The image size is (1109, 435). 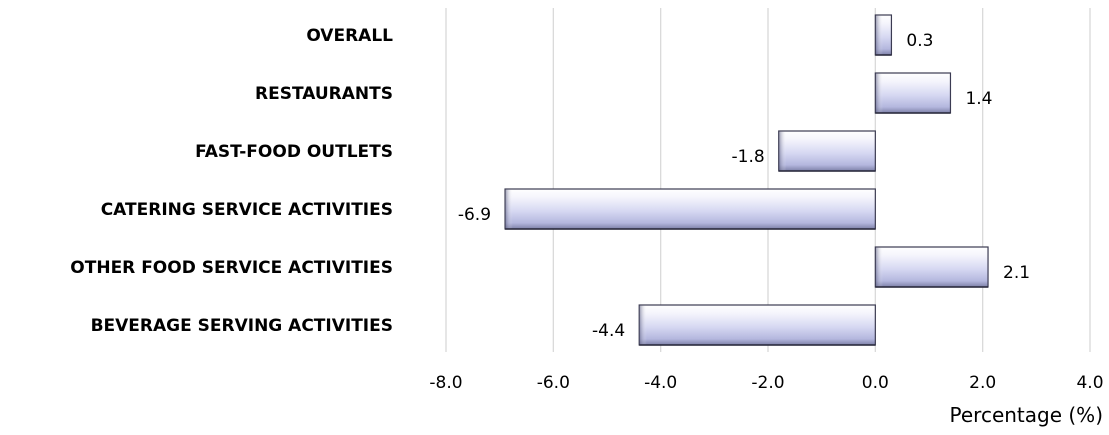 What do you see at coordinates (875, 383) in the screenshot?
I see `x-tick-label: 0.0` at bounding box center [875, 383].